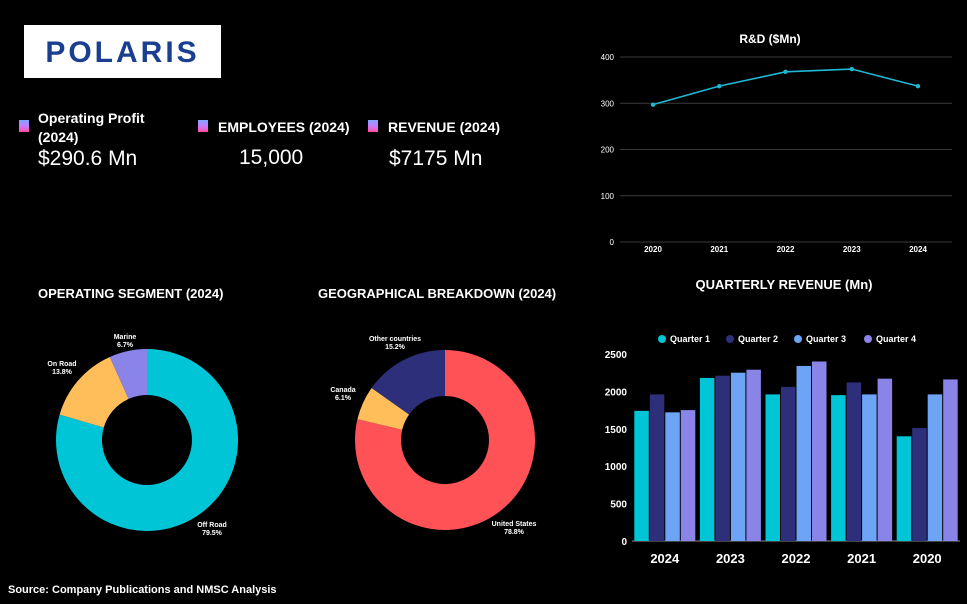 This screenshot has width=967, height=604. Describe the element at coordinates (796, 558) in the screenshot. I see `quarterly-x-tick-label: 2022` at that location.